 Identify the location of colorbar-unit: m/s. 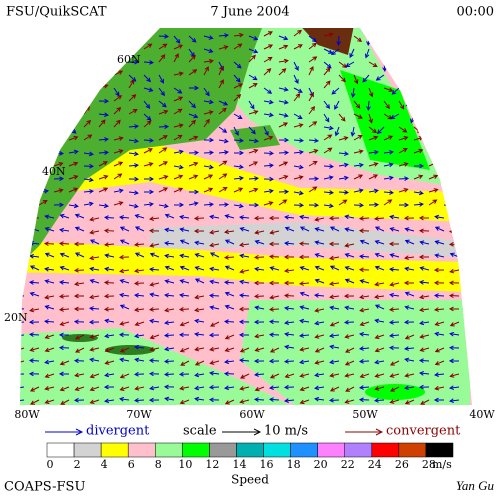
(442, 464).